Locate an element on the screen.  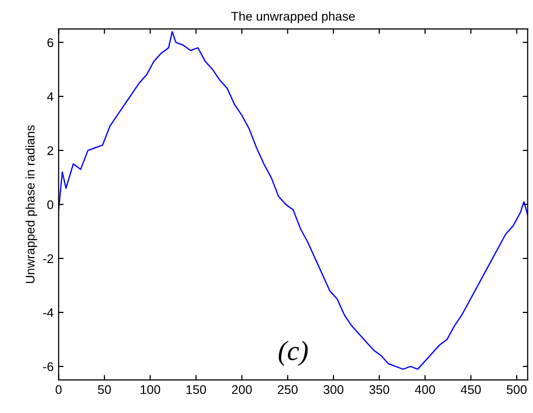
x-tick-label: 250 is located at coordinates (288, 389).